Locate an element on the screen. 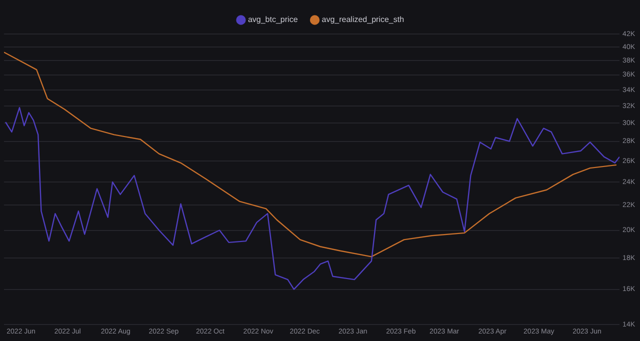 The width and height of the screenshot is (640, 341). legend-label: avg_realized_price_sth is located at coordinates (363, 19).